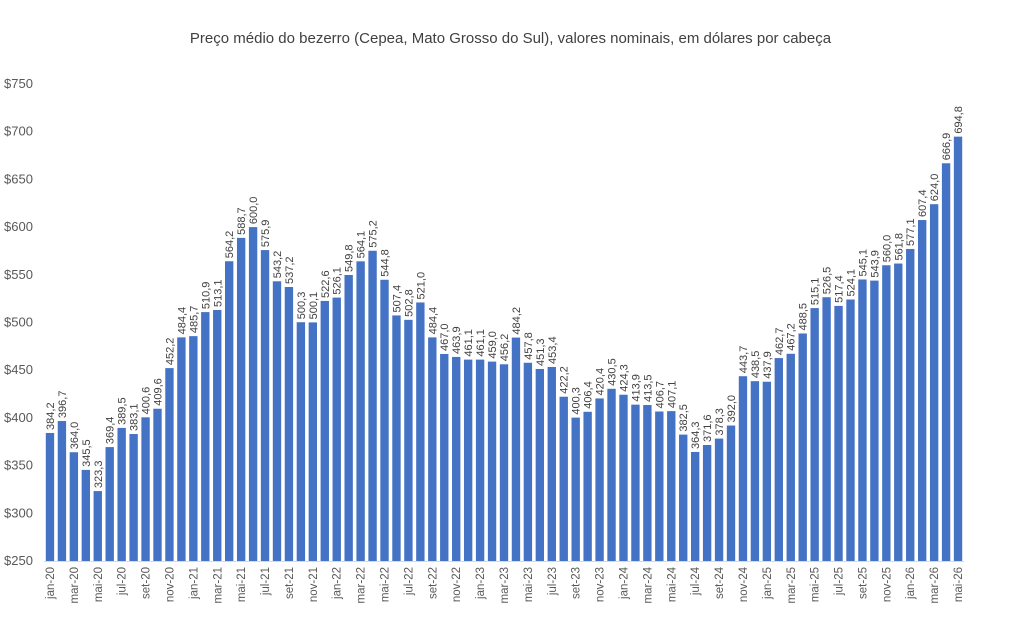 This screenshot has height=629, width=1021. I want to click on x-tick-label: nov-21, so click(314, 584).